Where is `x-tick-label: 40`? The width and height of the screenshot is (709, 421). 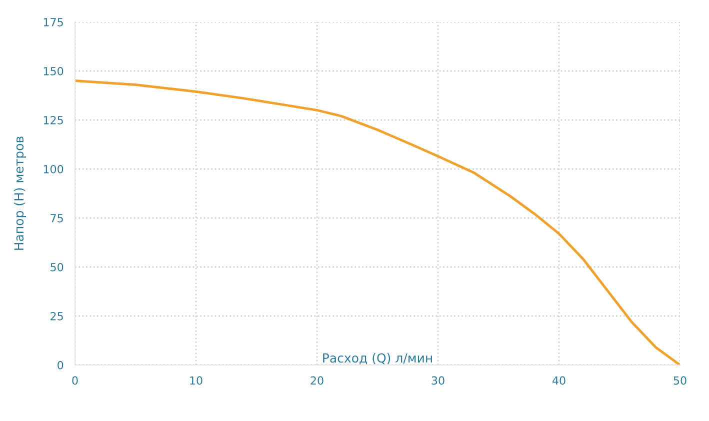 x-tick-label: 40 is located at coordinates (559, 380).